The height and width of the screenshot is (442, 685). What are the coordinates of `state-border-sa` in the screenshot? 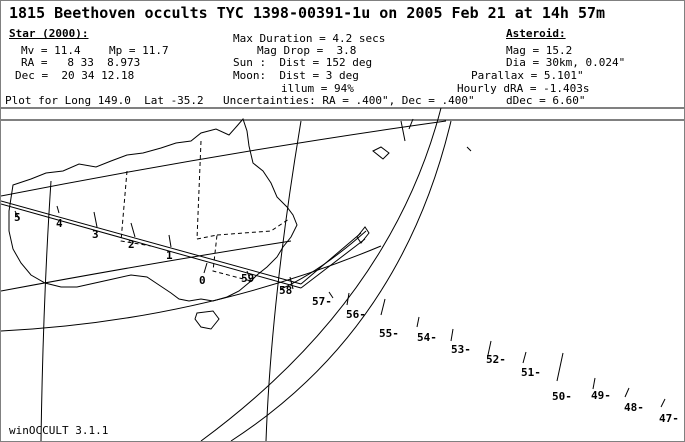 It's located at (224, 258).